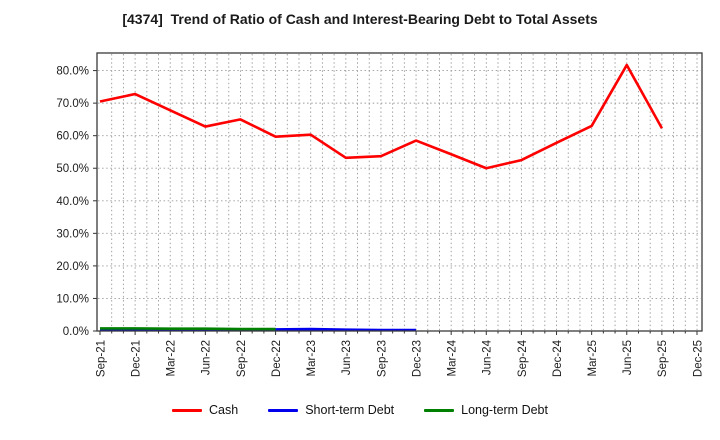  Describe the element at coordinates (523, 358) in the screenshot. I see `x-tick-label: Sep-24` at that location.